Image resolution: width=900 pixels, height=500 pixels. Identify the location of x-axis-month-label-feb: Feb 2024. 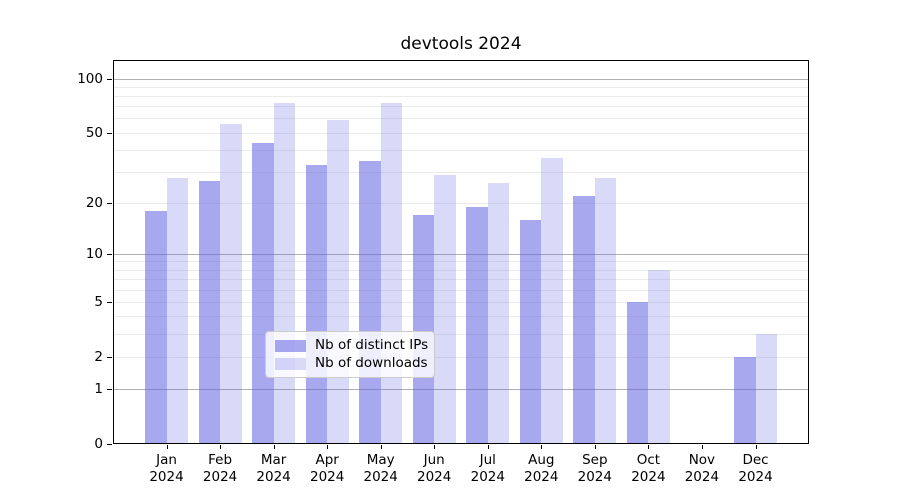
(220, 469).